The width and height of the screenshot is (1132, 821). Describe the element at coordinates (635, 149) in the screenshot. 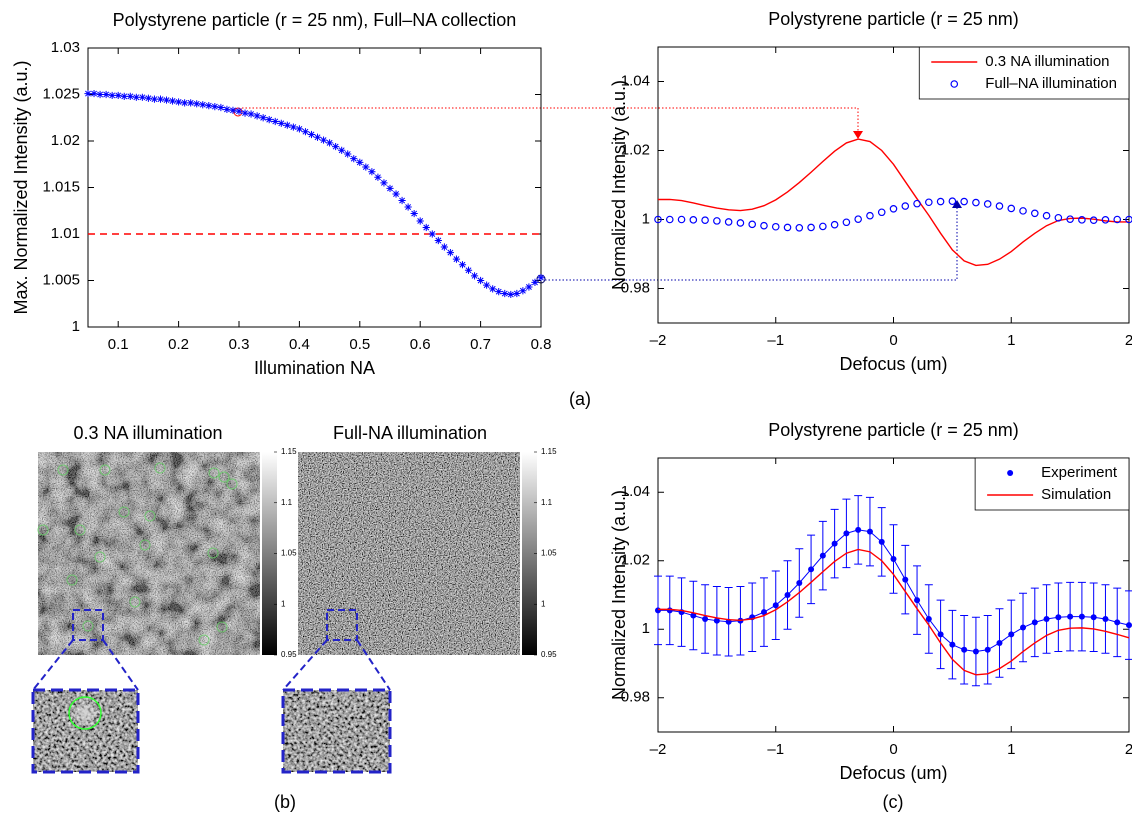

I see `y-tick-label: 1.02` at that location.